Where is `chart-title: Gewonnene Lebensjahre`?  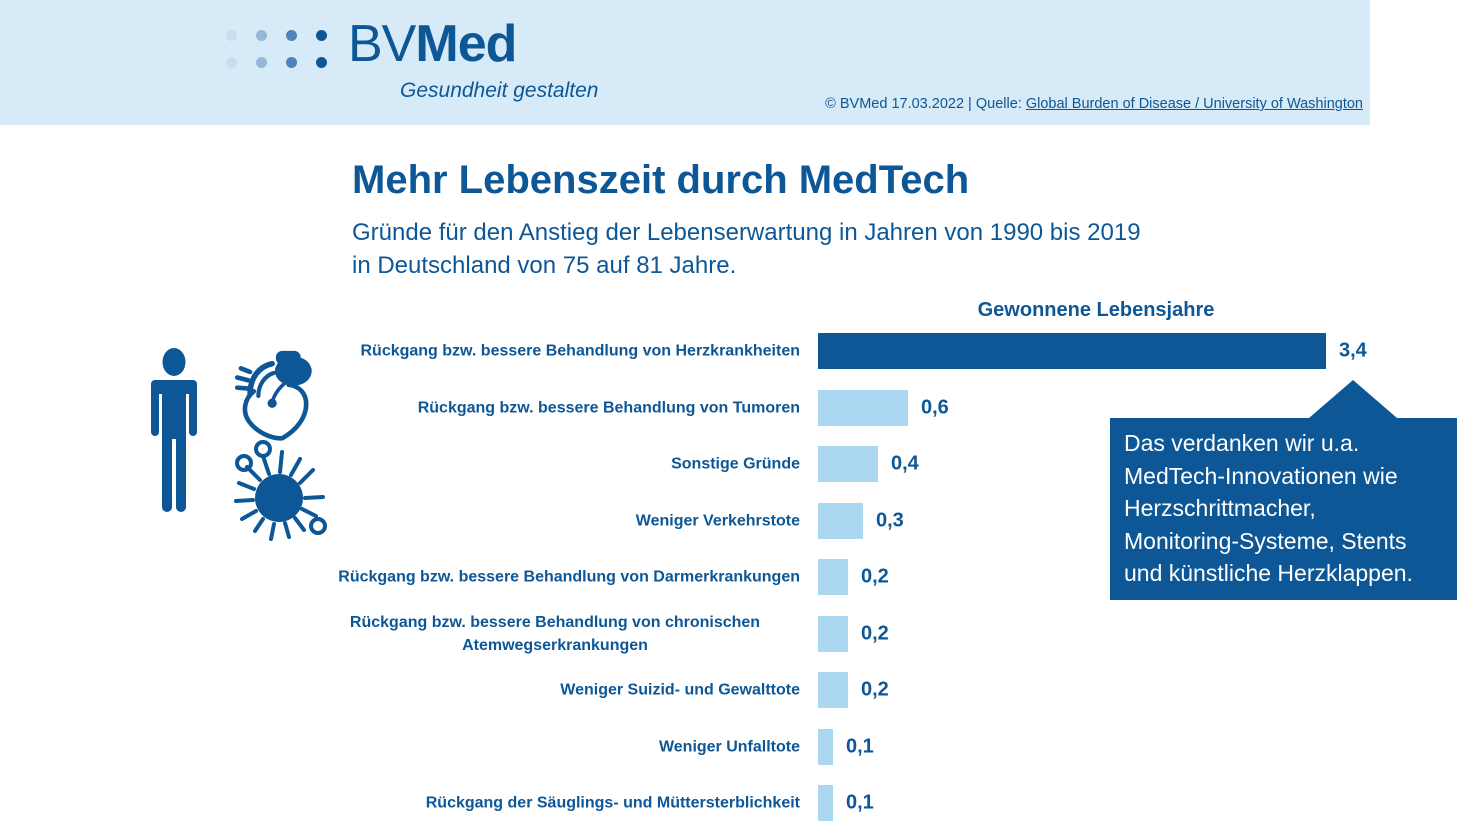 chart-title: Gewonnene Lebensjahre is located at coordinates (1096, 310).